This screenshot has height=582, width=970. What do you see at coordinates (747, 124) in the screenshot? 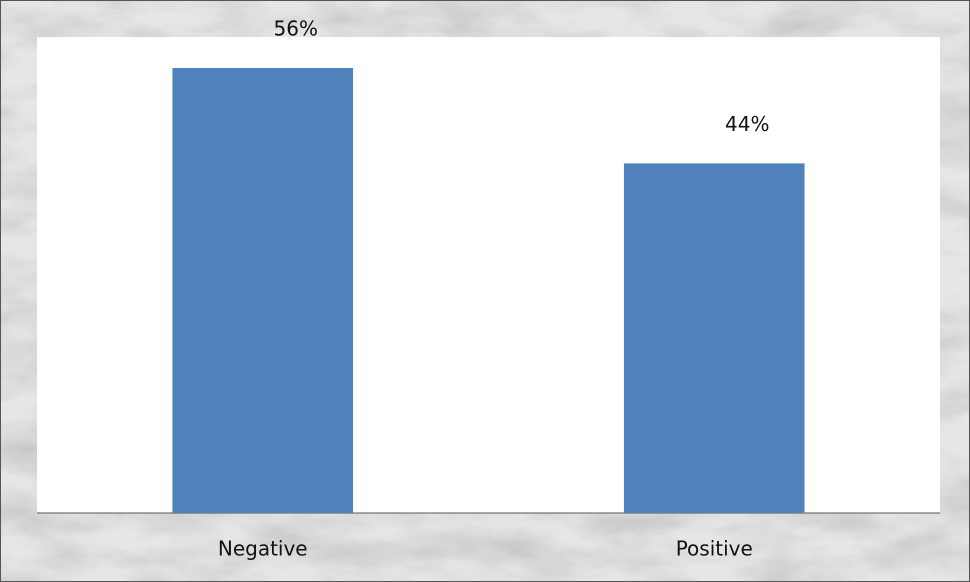
I see `data-label: 44%` at bounding box center [747, 124].